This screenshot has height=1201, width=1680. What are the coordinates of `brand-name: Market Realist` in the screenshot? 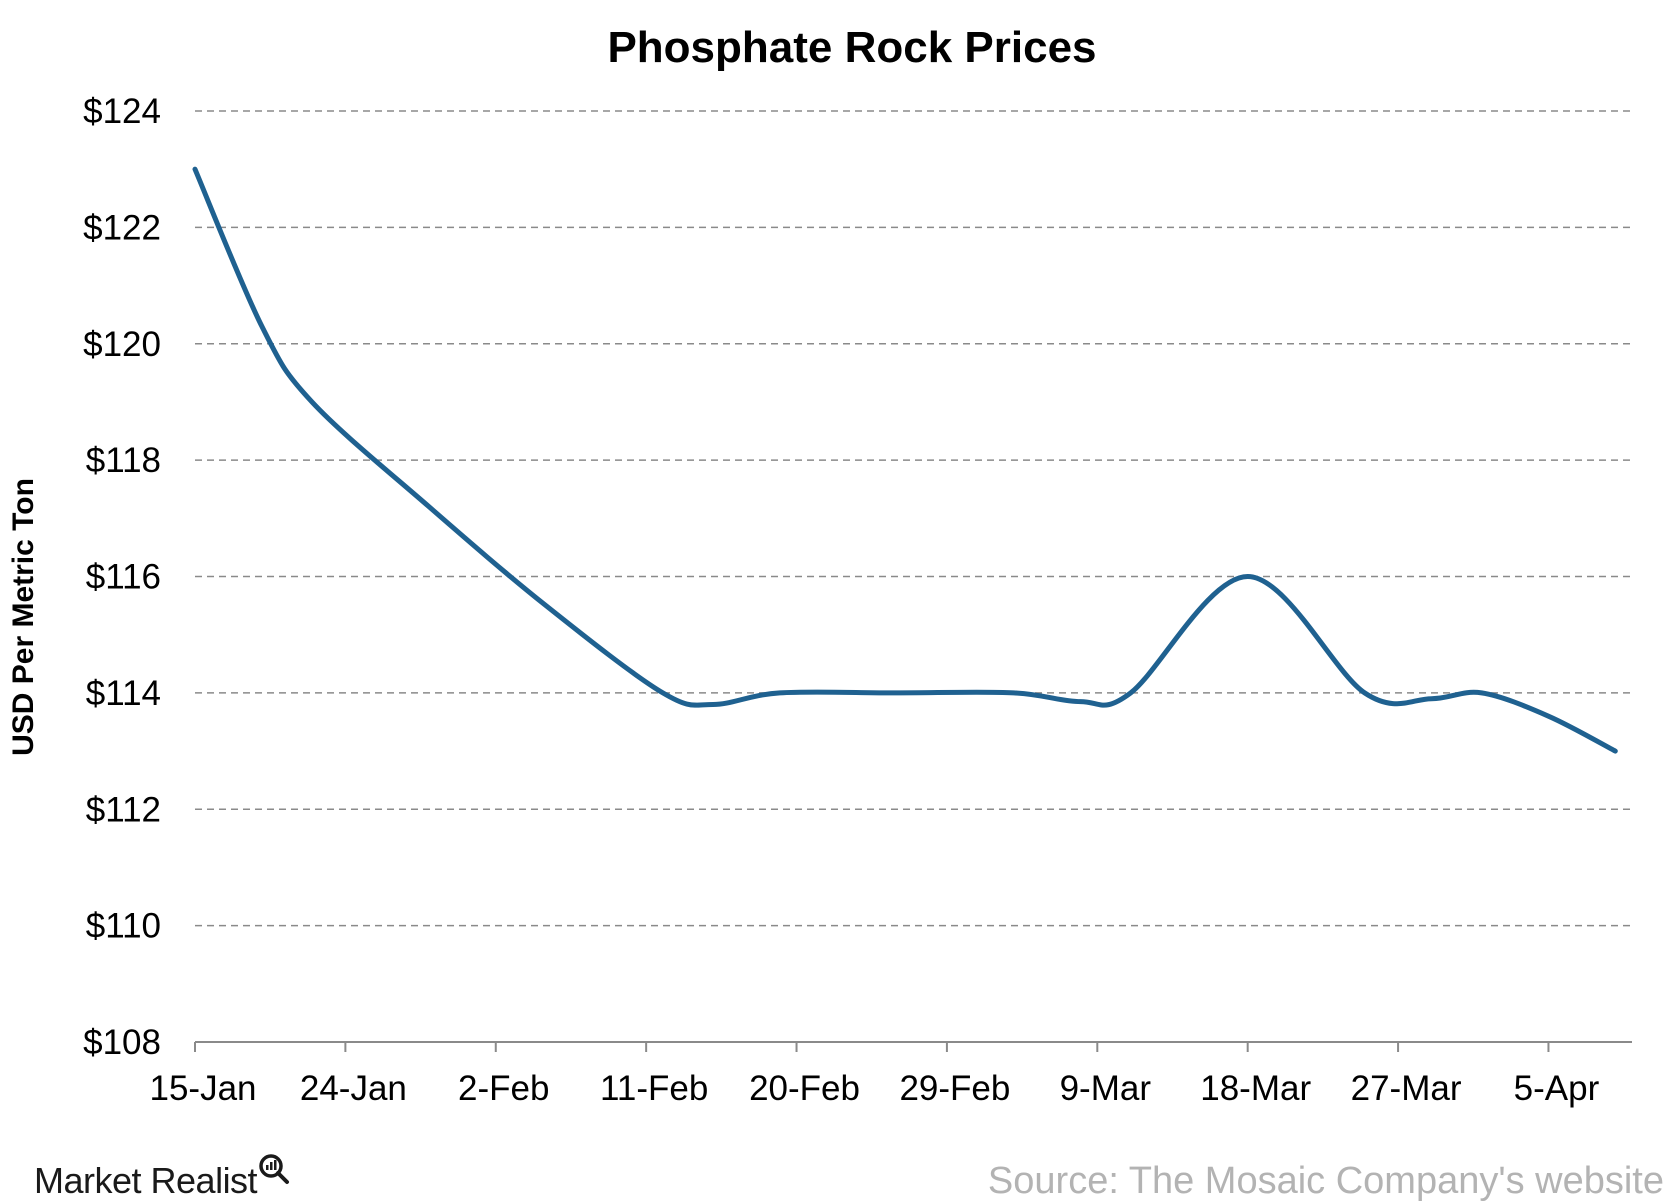 It's located at (146, 1180).